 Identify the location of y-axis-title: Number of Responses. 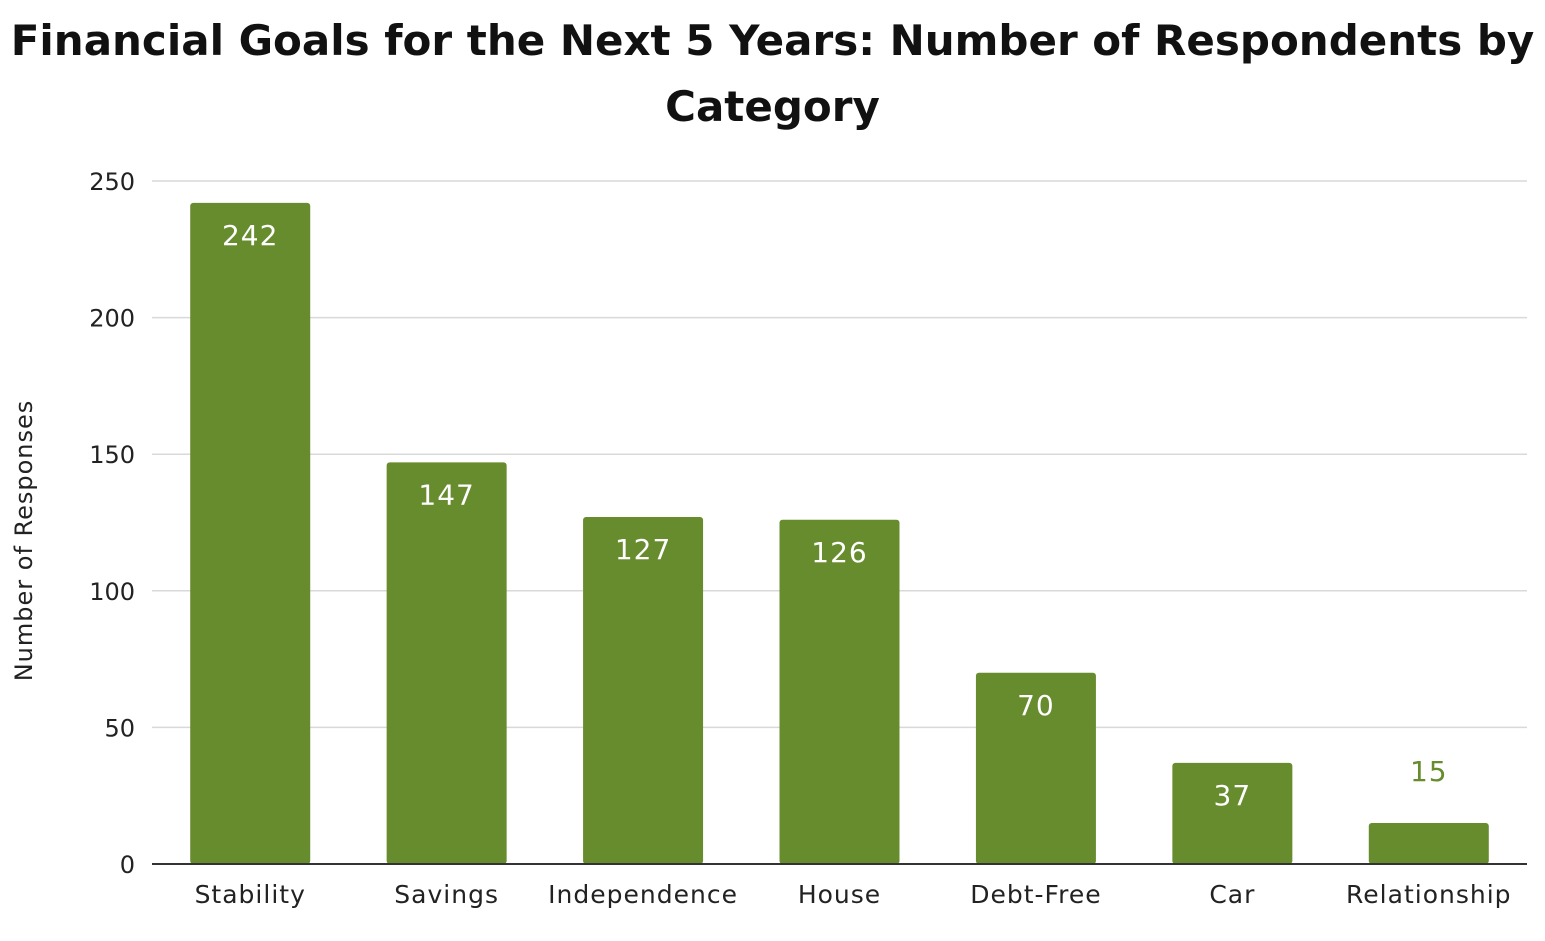
(24, 541).